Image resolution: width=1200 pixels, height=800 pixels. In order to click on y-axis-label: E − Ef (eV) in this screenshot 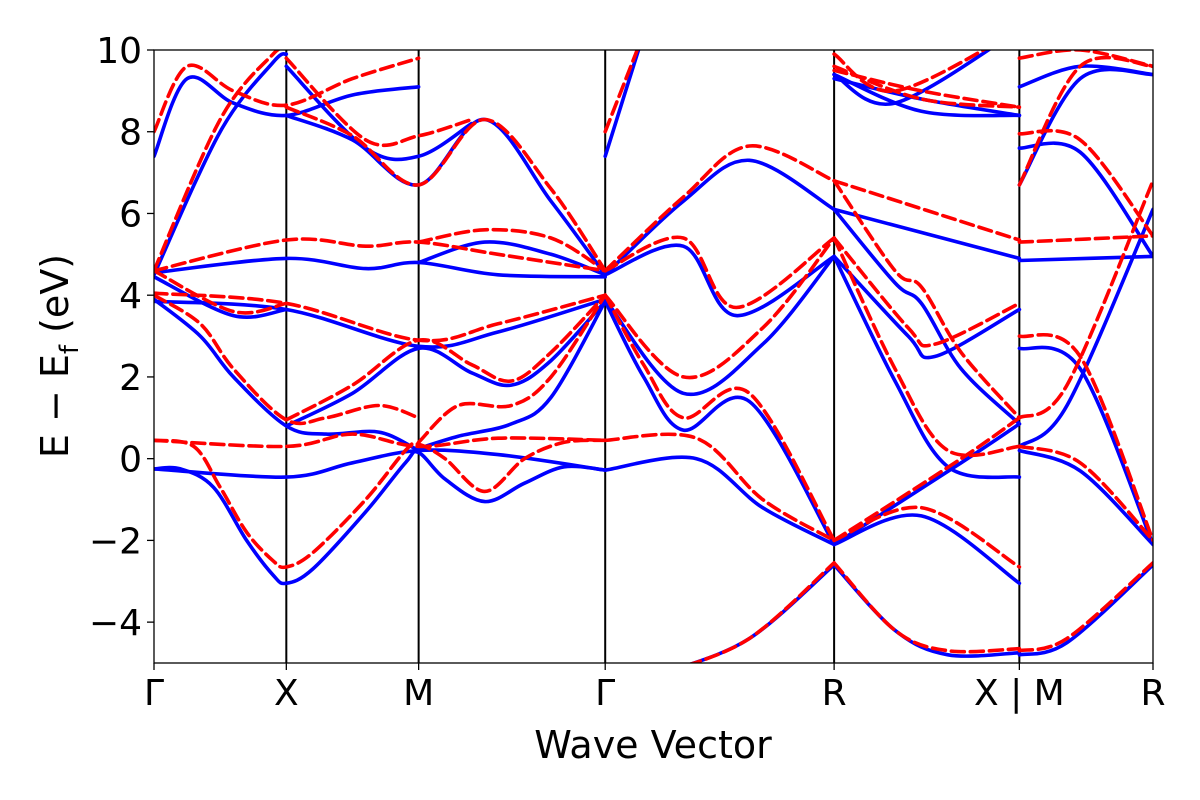, I will do `click(59, 356)`.